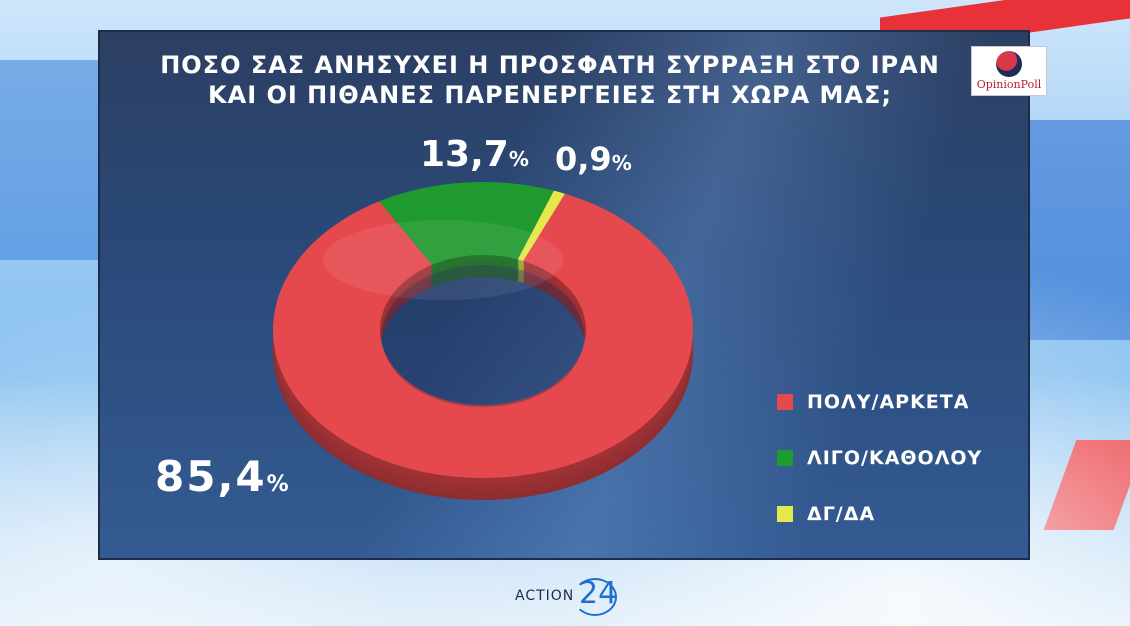 This screenshot has width=1130, height=626. I want to click on data-label-ligo-katholou: 13,7%, so click(474, 154).